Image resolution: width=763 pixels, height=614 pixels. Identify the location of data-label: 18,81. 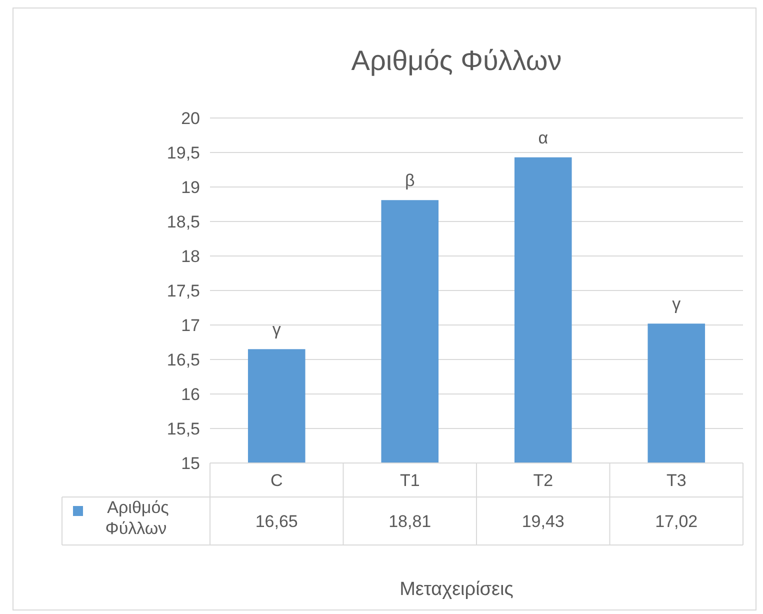
(410, 521).